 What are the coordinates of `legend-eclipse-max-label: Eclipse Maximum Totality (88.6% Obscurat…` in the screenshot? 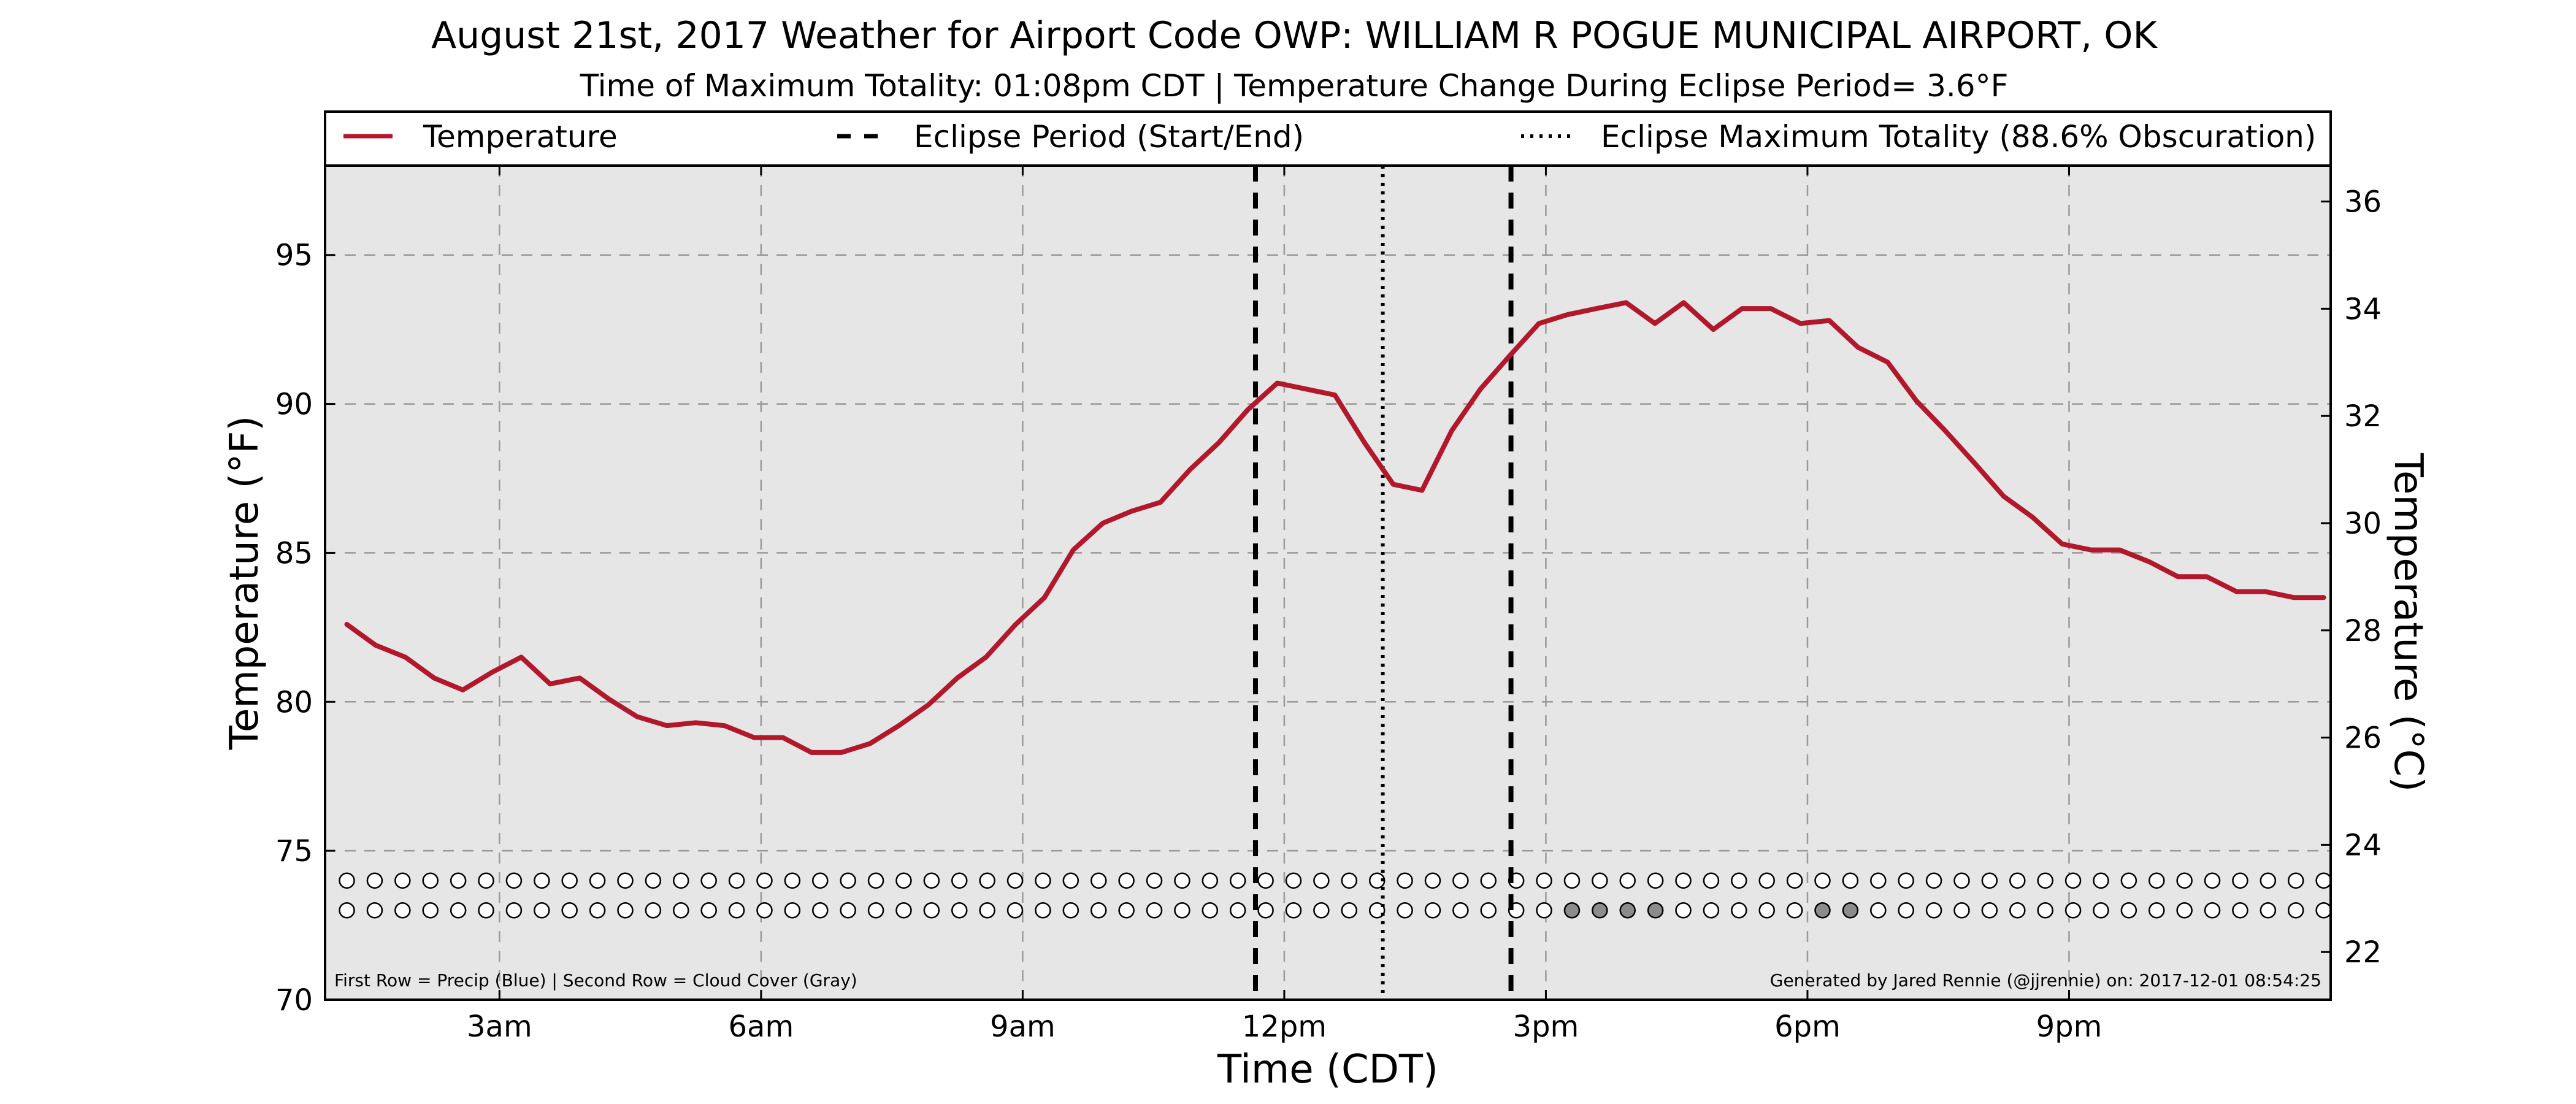 It's located at (1958, 137).